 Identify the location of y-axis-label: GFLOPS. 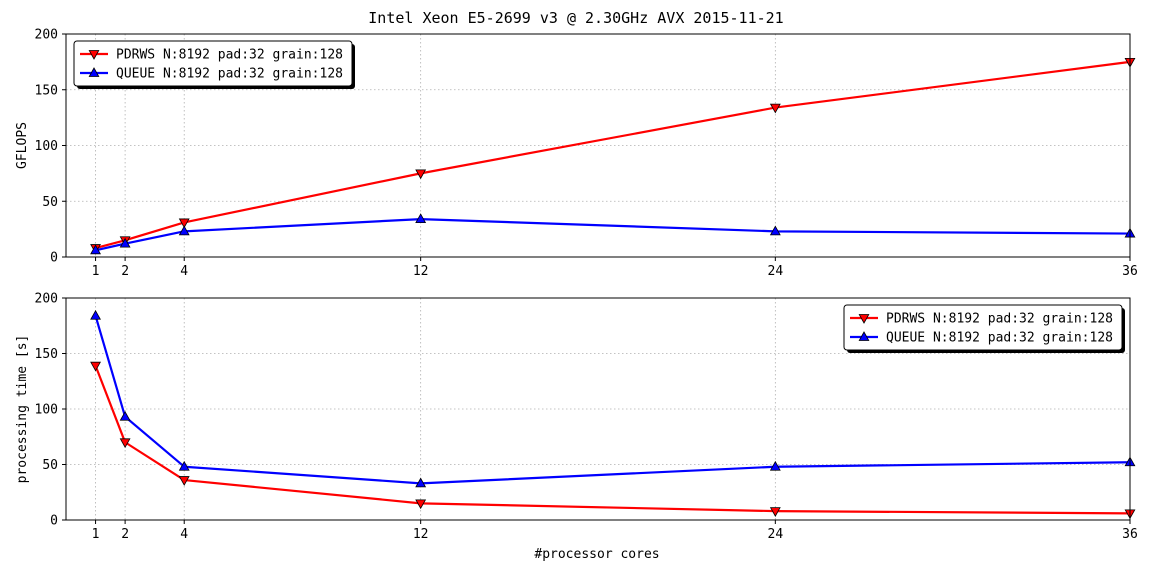
(22, 145).